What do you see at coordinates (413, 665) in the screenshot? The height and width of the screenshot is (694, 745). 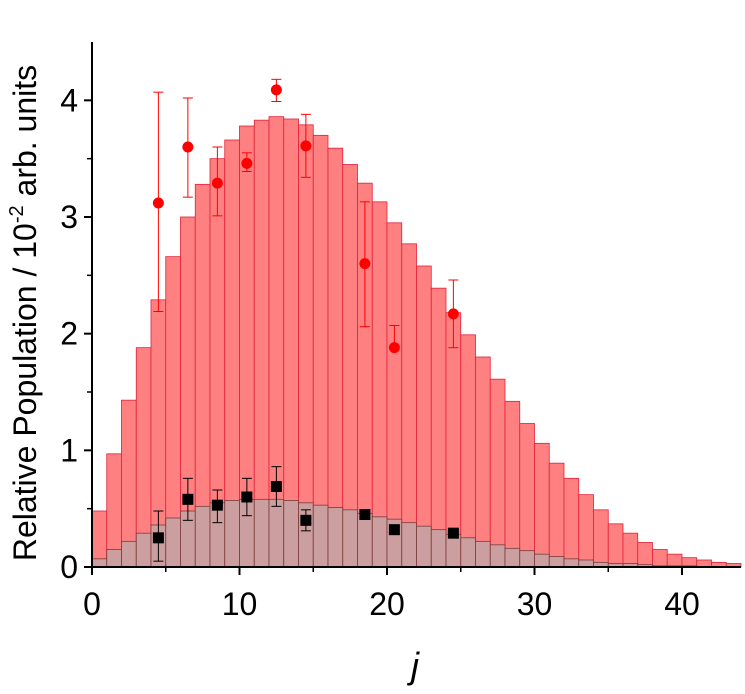 I see `x-axis-label: j` at bounding box center [413, 665].